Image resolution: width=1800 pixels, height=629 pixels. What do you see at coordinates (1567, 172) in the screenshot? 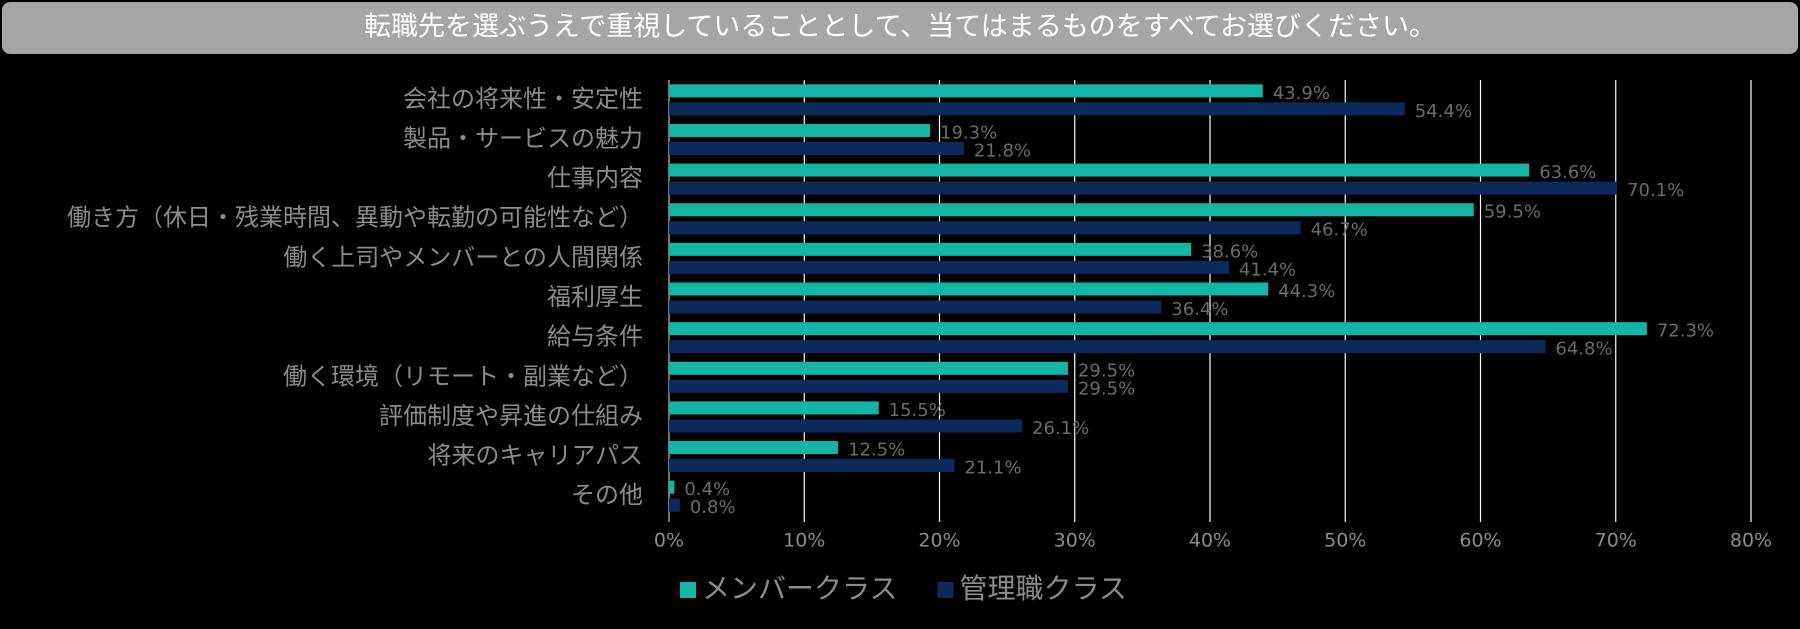
I see `value-label: 63.6%` at bounding box center [1567, 172].